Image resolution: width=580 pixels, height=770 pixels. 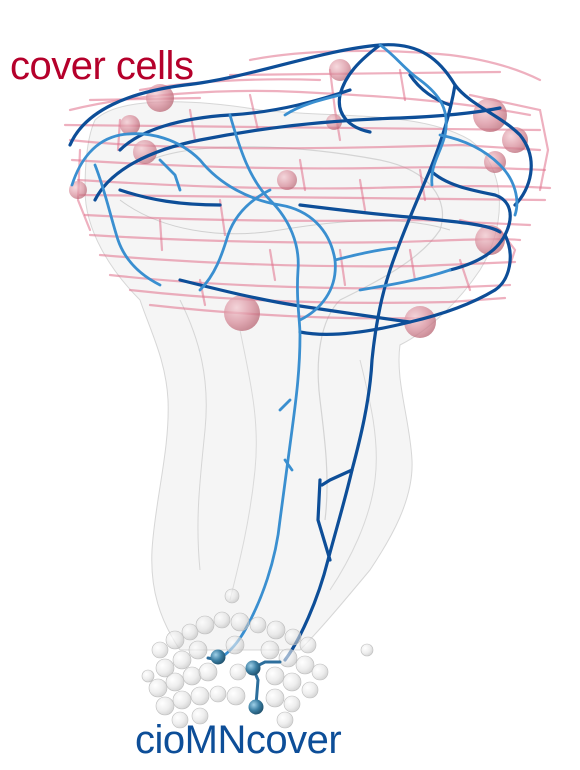 I want to click on bottom-cell-cluster, so click(x=257, y=658).